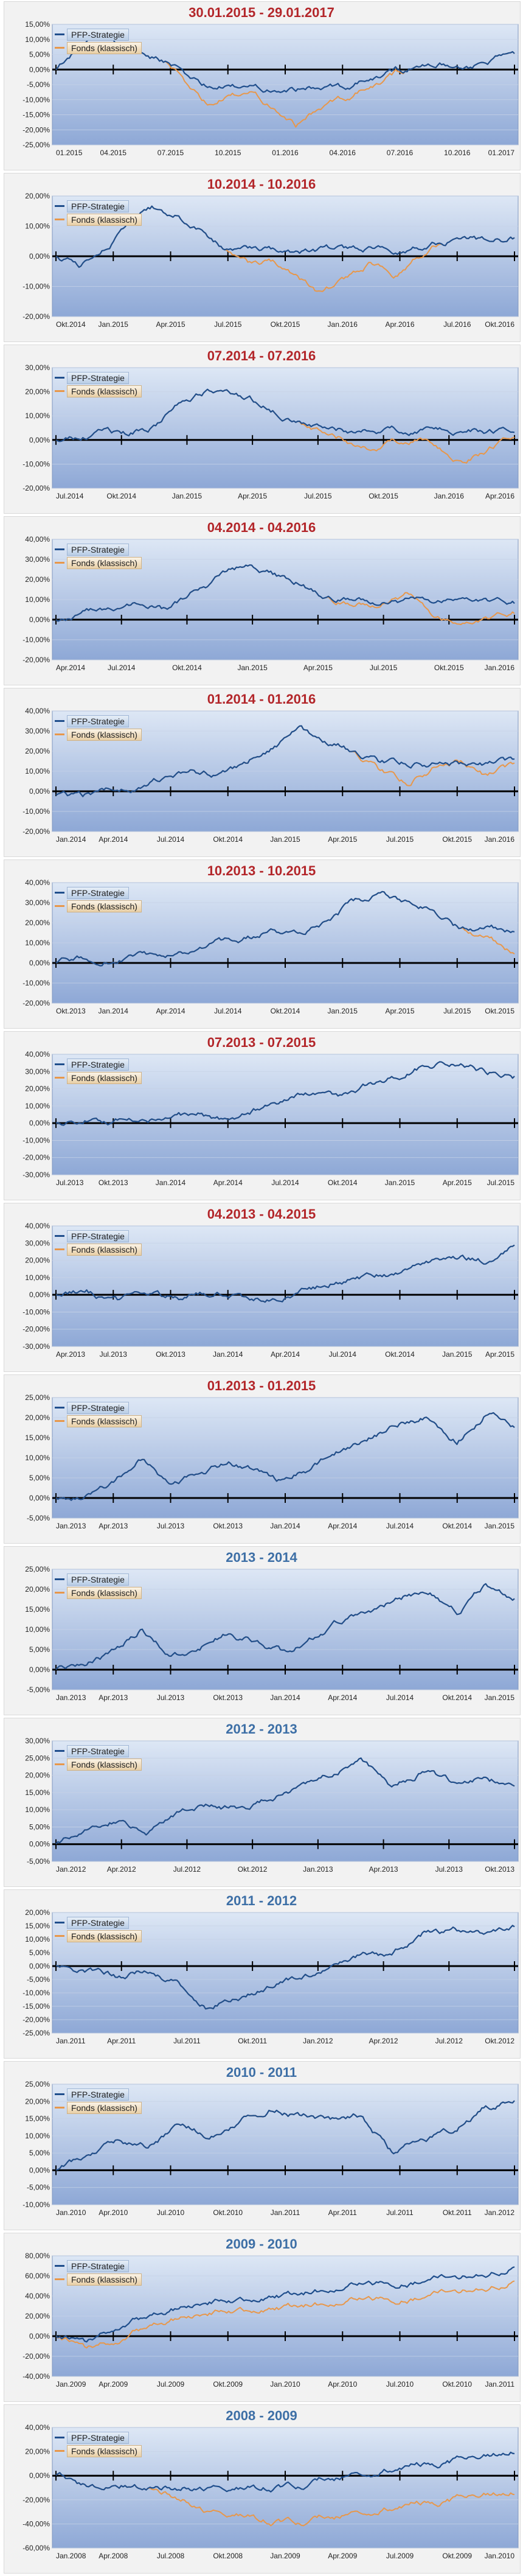 The height and width of the screenshot is (2576, 523). What do you see at coordinates (261, 527) in the screenshot?
I see `chart-title: 04.2014 - 04.2016` at bounding box center [261, 527].